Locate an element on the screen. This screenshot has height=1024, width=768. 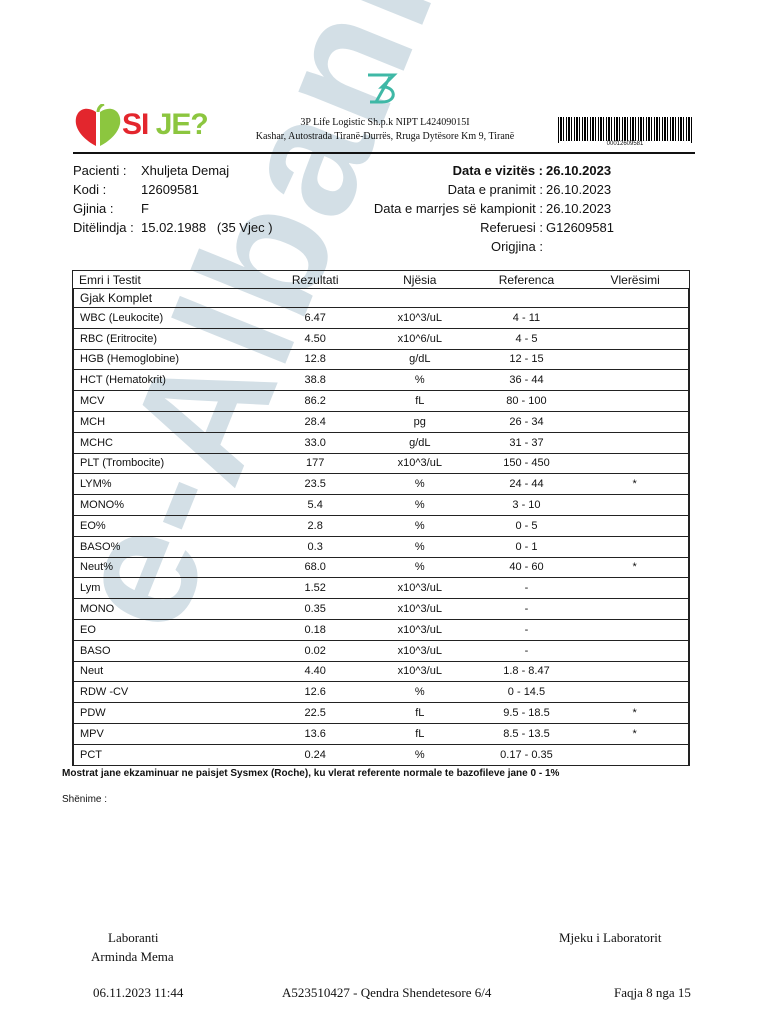
laboranti-name: Arminda Mema is located at coordinates (132, 956).